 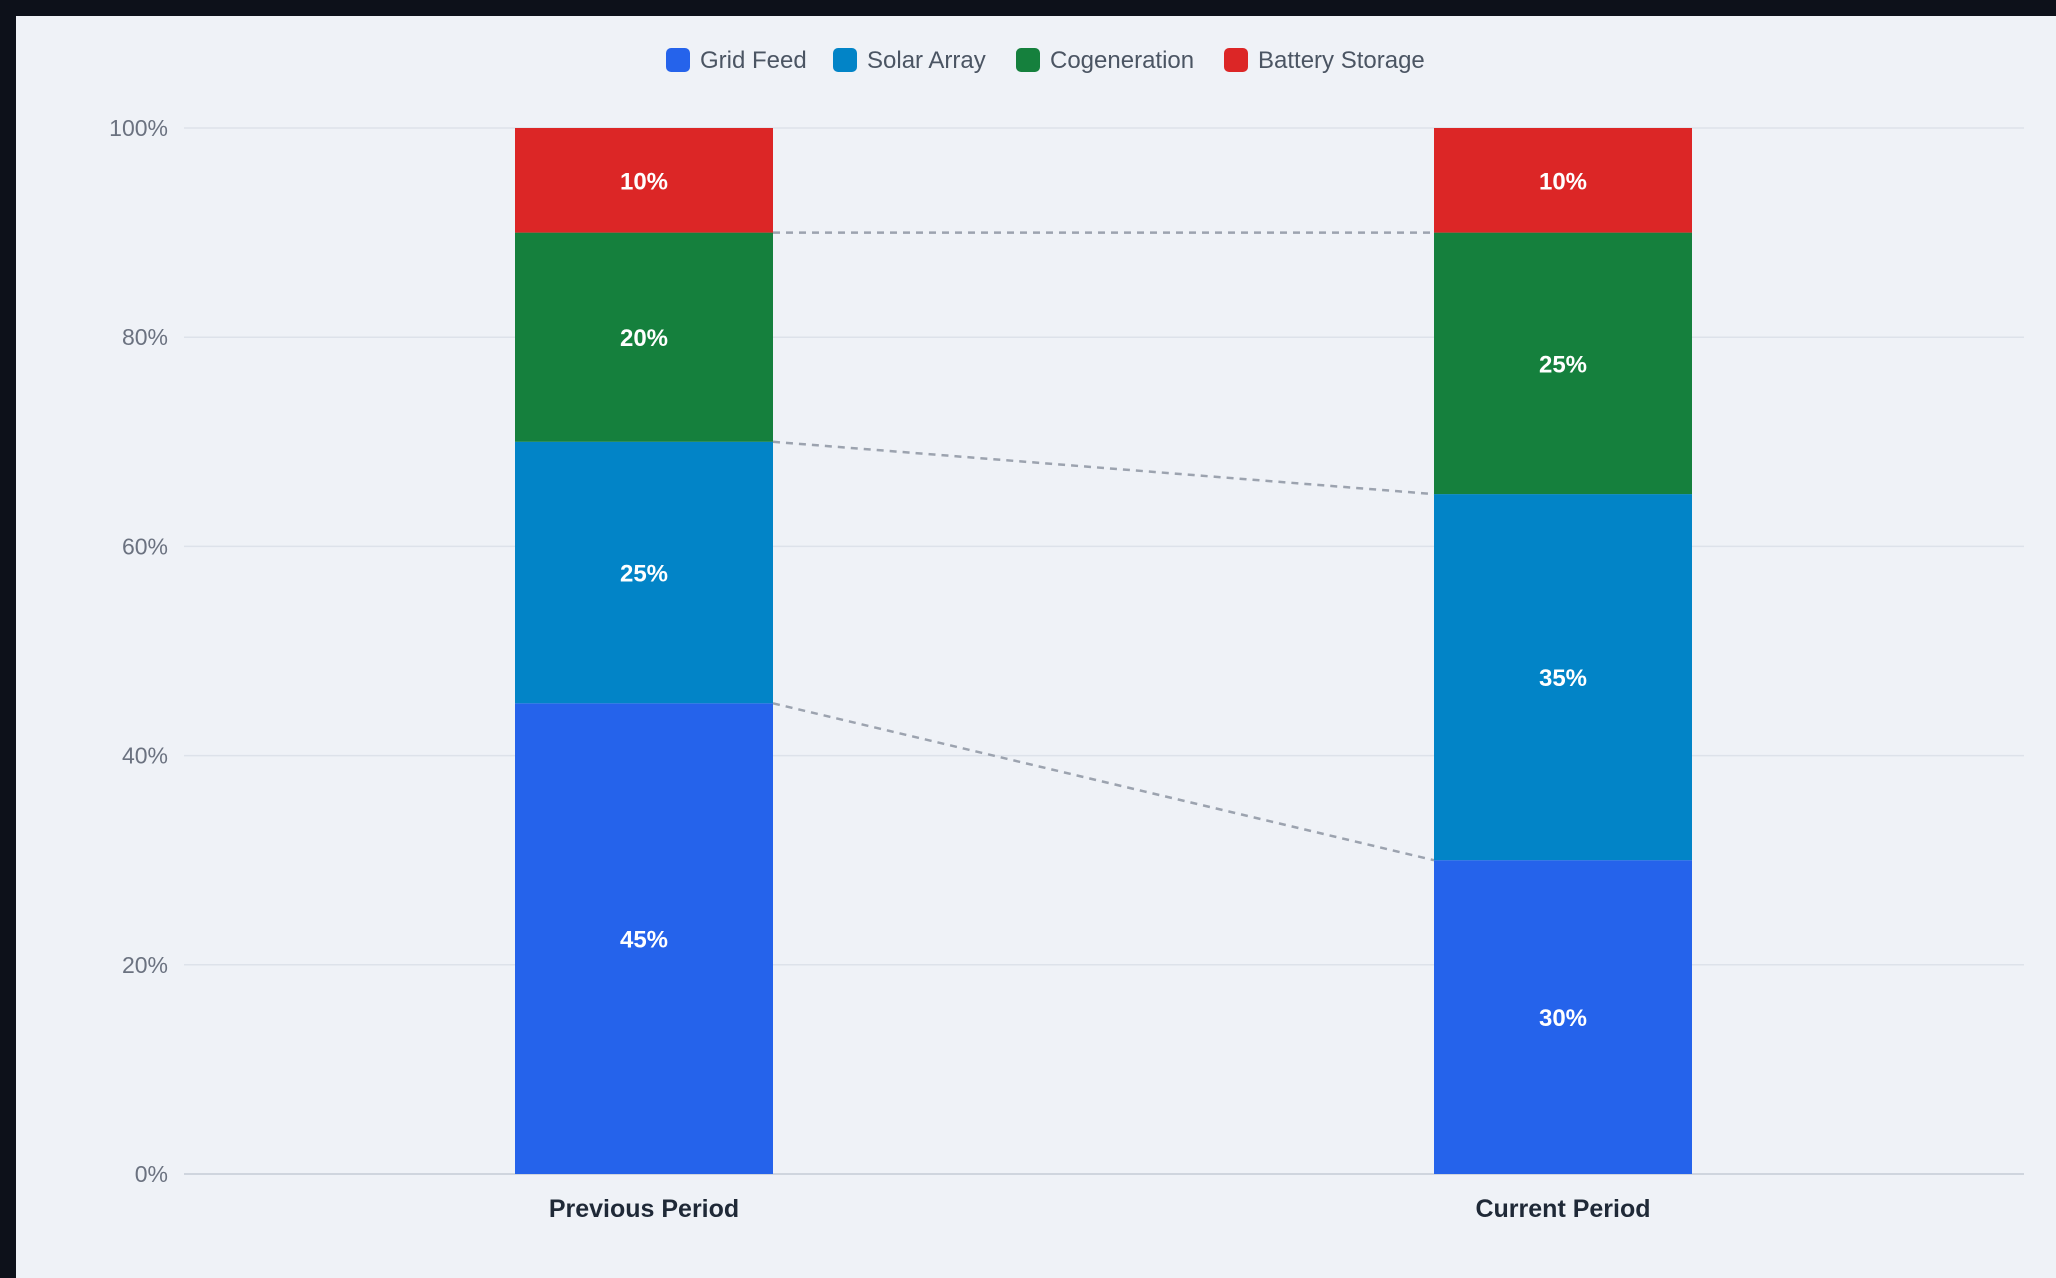 I want to click on legend-label-battery-storage: Battery Storage, so click(x=1341, y=60).